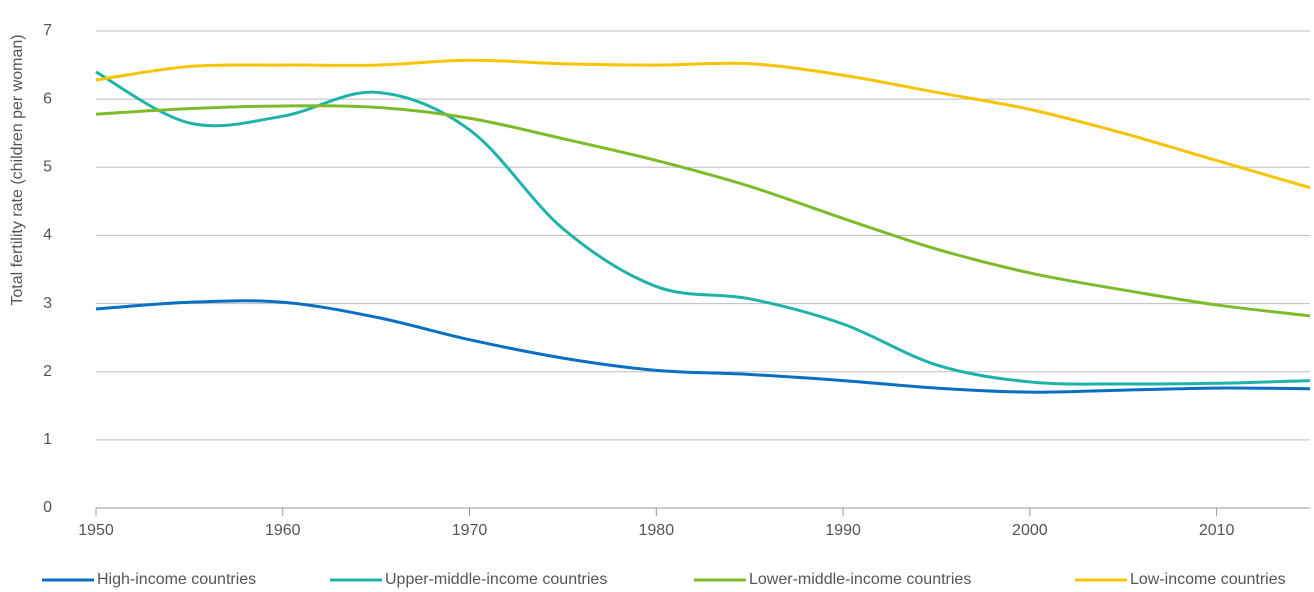  I want to click on legend-label: Lower-middle-income countries, so click(860, 579).